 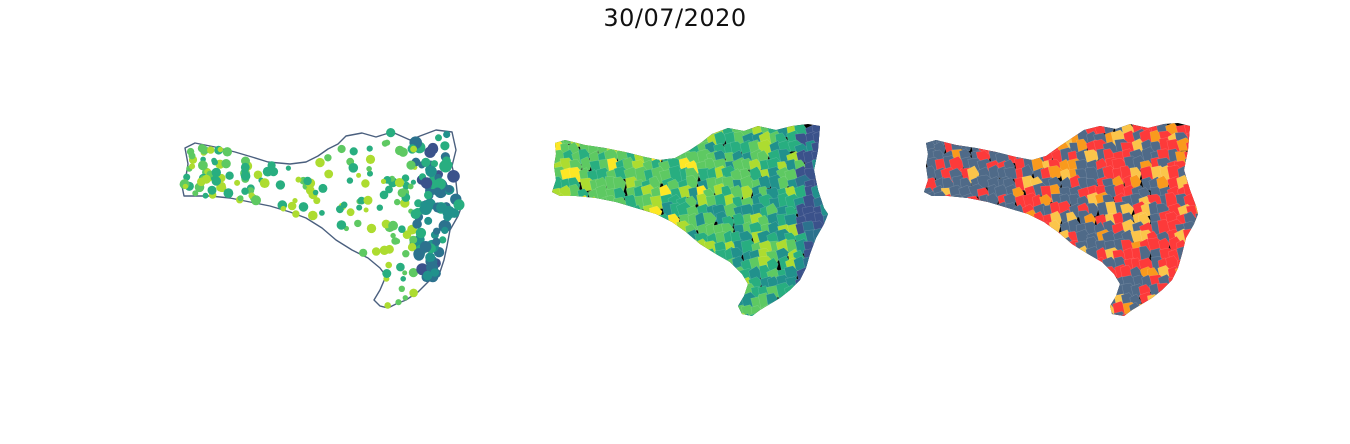 What do you see at coordinates (1061, 219) in the screenshot?
I see `risk-municipalities` at bounding box center [1061, 219].